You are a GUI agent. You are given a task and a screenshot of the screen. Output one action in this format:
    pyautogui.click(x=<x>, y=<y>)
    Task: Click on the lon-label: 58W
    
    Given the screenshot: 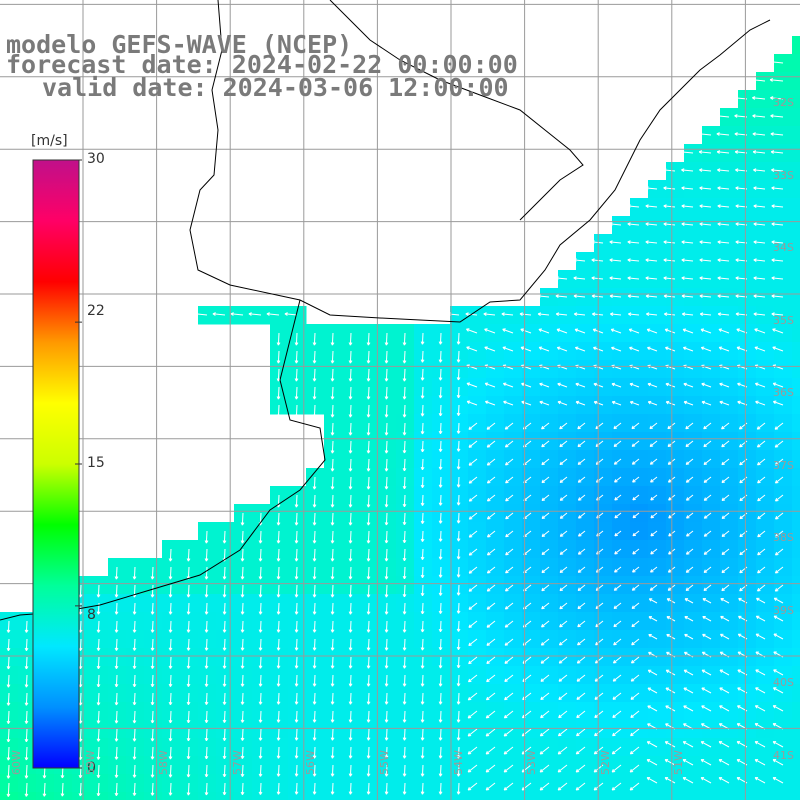 What is the action you would take?
    pyautogui.click(x=164, y=762)
    